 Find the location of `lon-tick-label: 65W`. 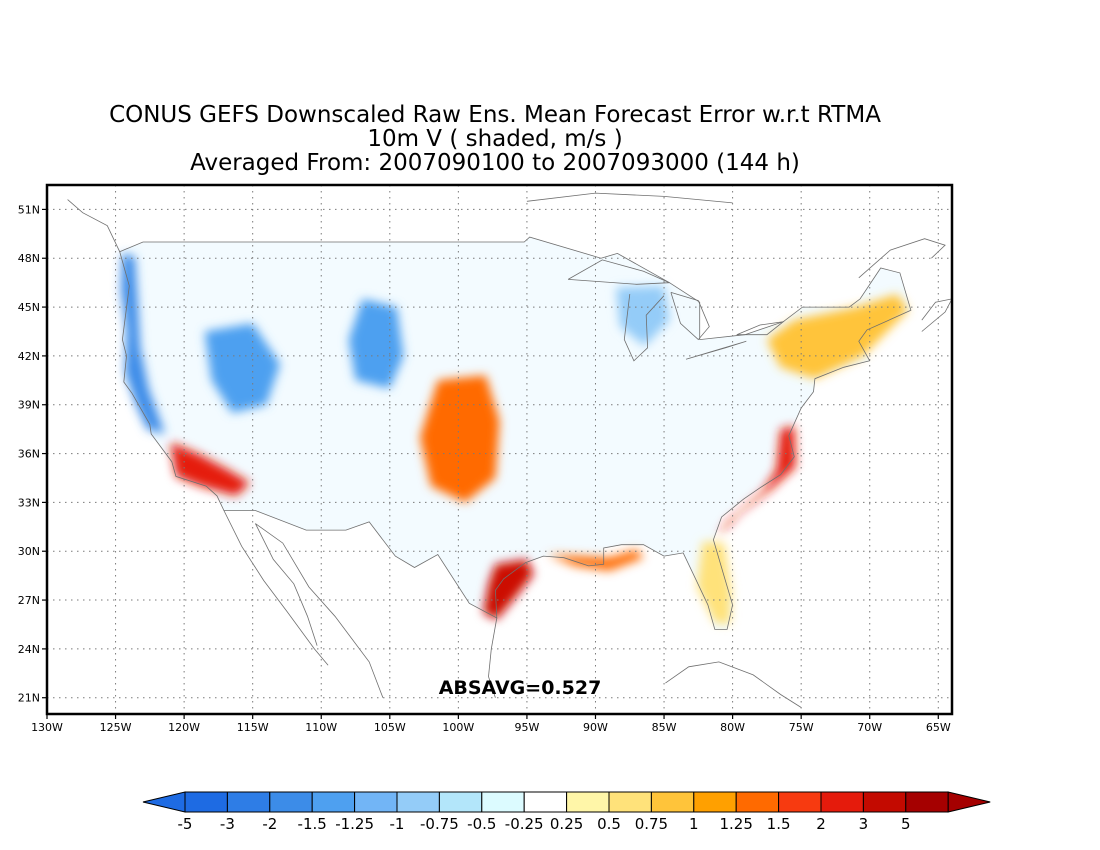

lon-tick-label: 65W is located at coordinates (938, 727).